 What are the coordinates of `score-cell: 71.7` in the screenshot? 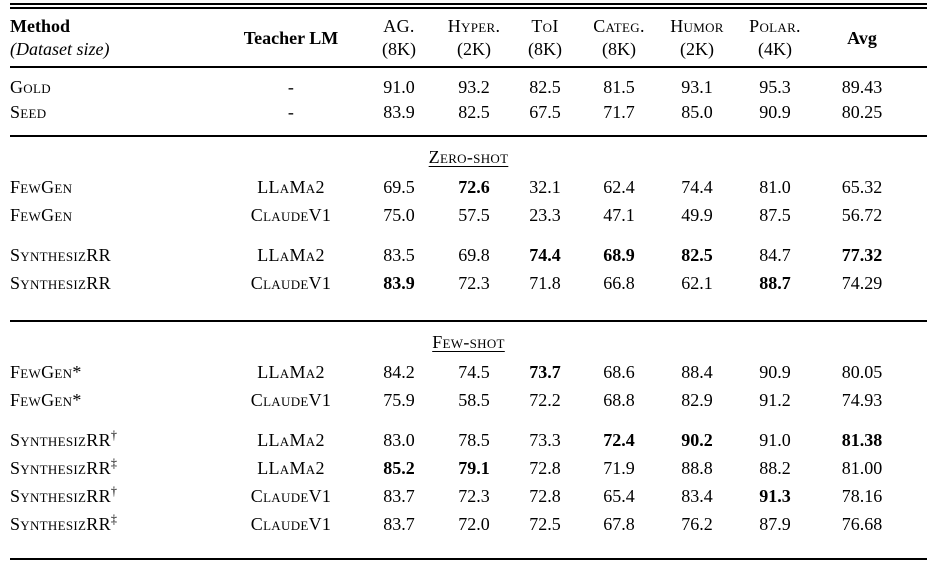 It's located at (619, 112).